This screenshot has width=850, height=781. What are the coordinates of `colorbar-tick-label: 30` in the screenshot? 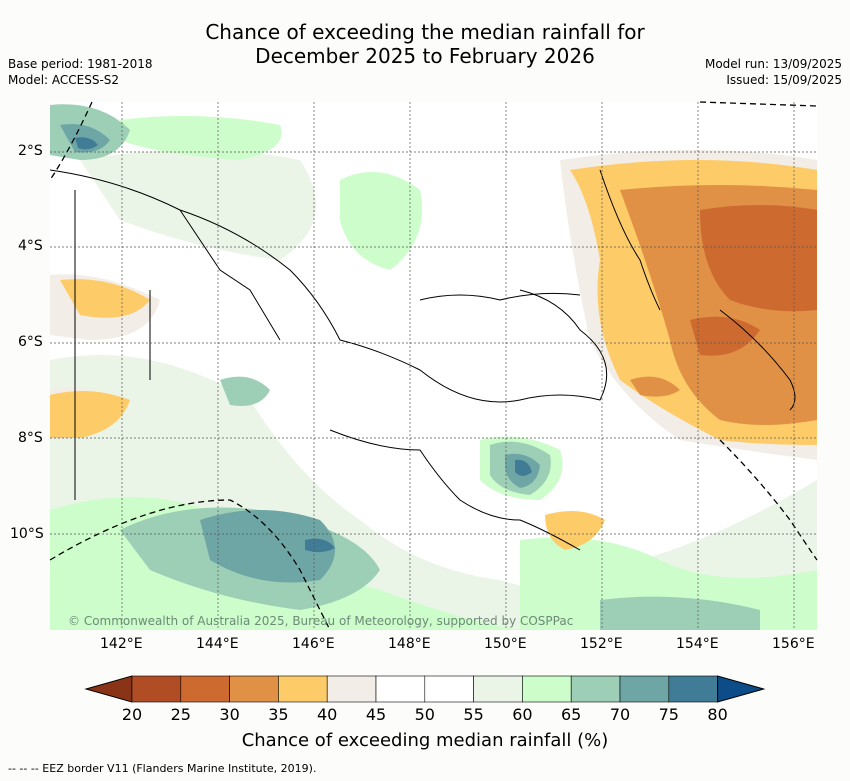 It's located at (229, 714).